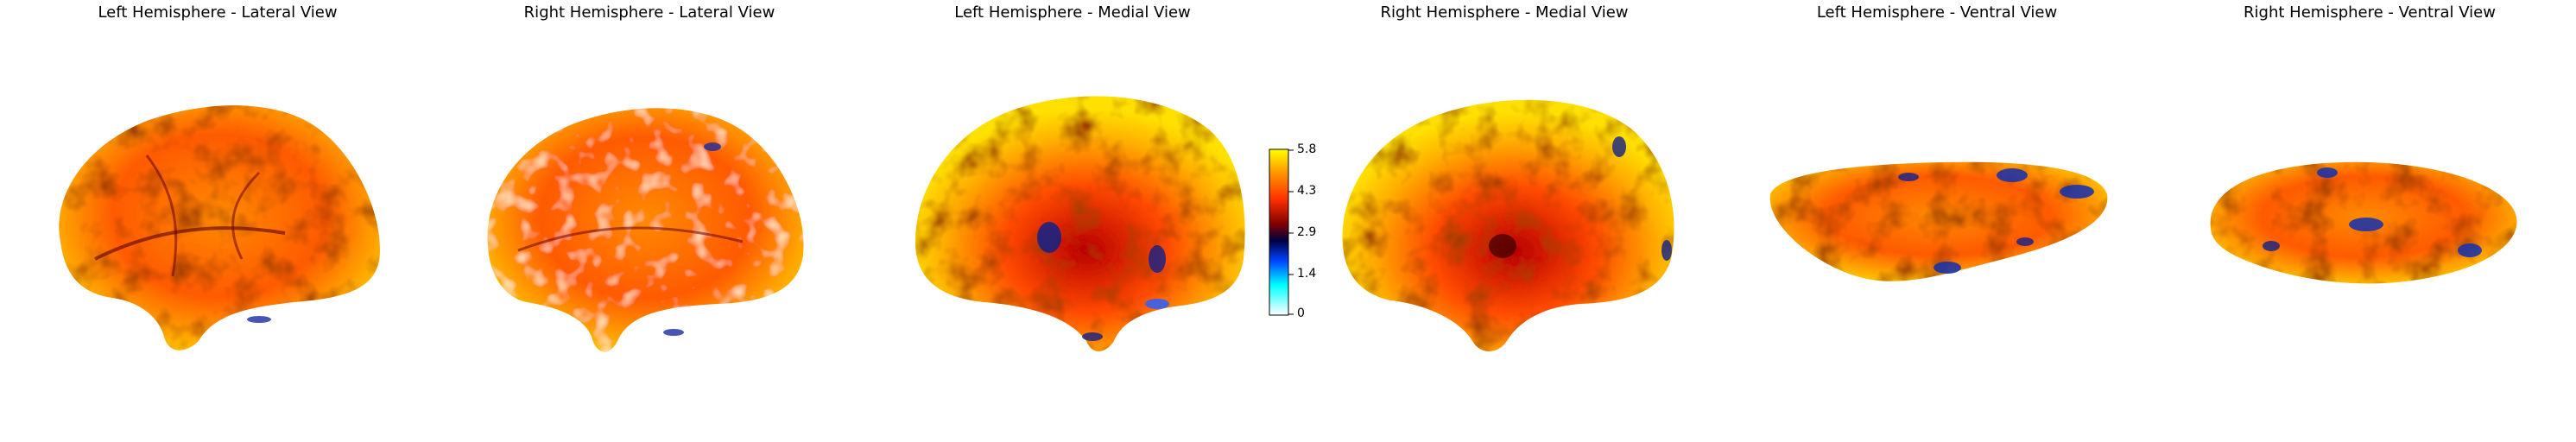 The image size is (2576, 442). Describe the element at coordinates (1938, 221) in the screenshot. I see `brain-left-ventral` at that location.